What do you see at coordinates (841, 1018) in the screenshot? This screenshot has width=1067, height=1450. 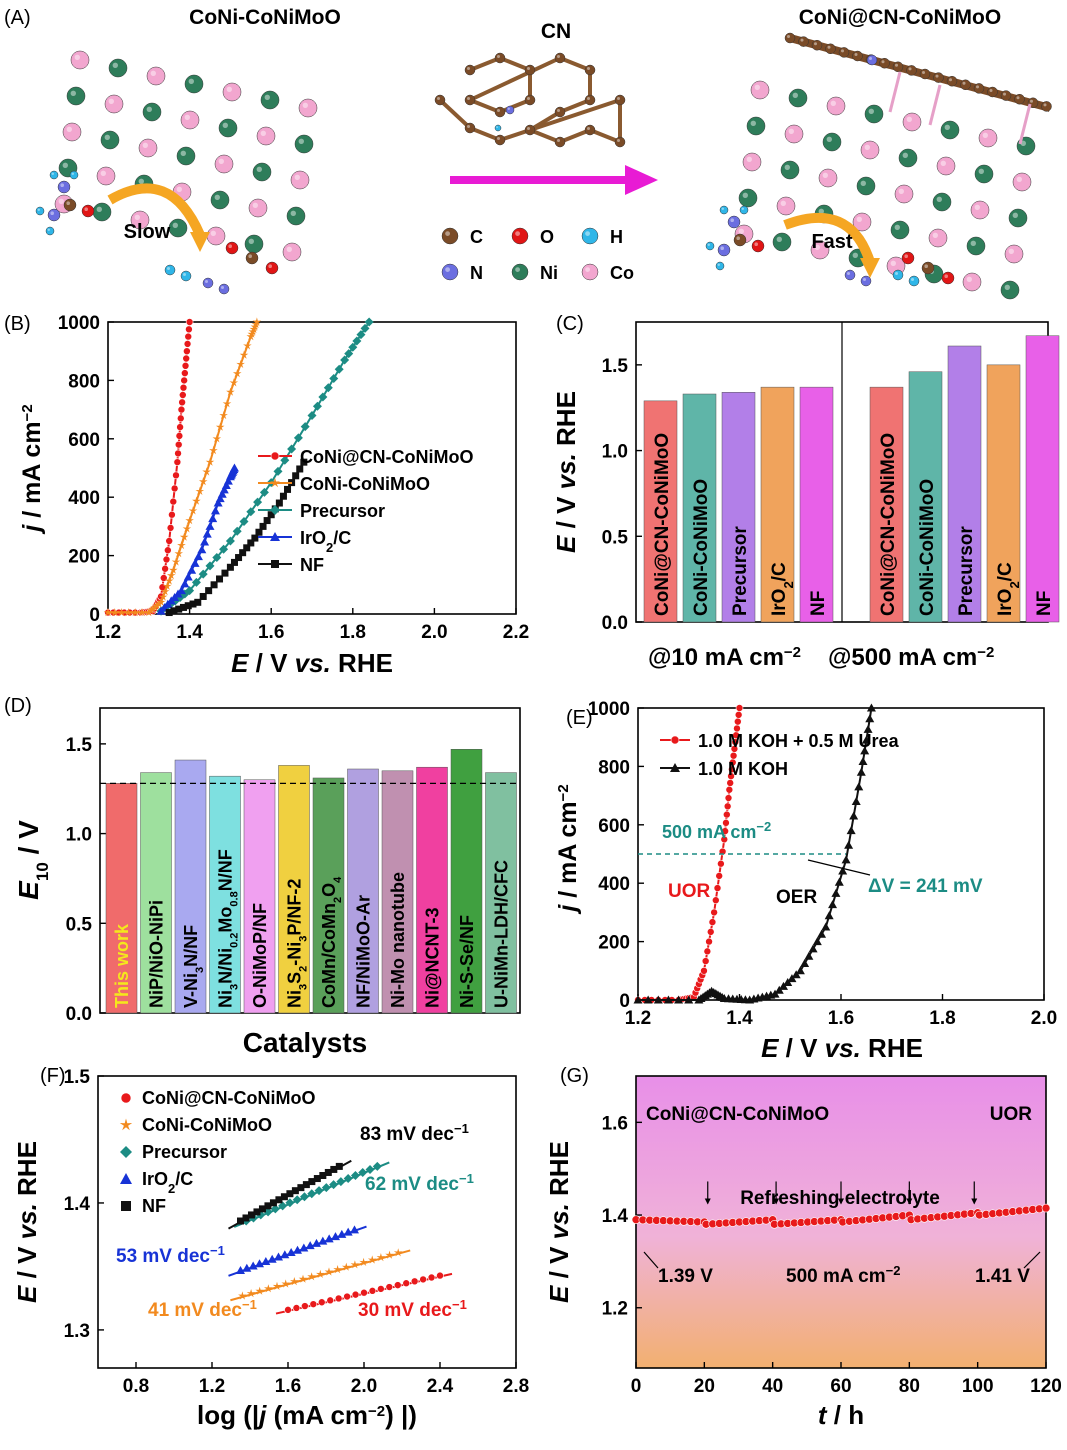 I see `x-tick-label: 1.6` at bounding box center [841, 1018].